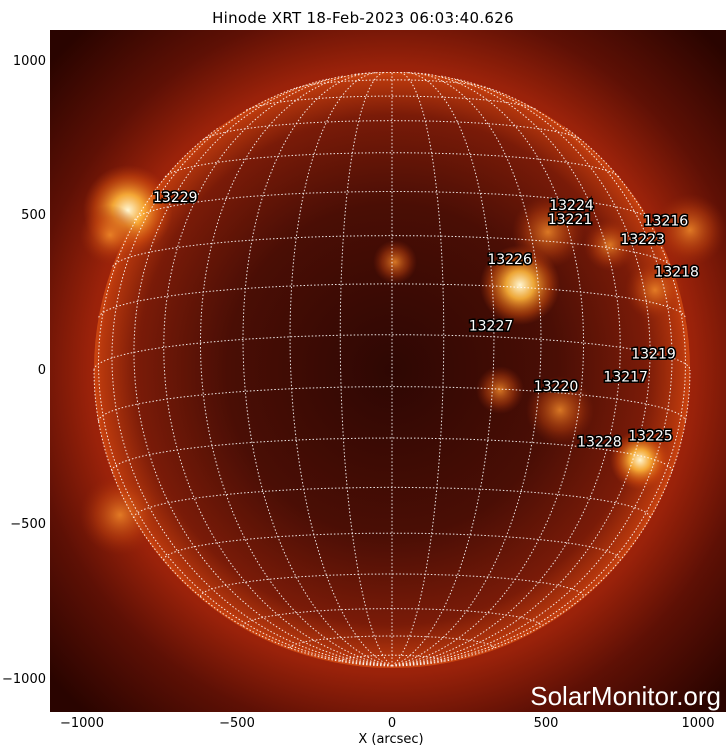  I want to click on active-region-label: 13216, so click(666, 221).